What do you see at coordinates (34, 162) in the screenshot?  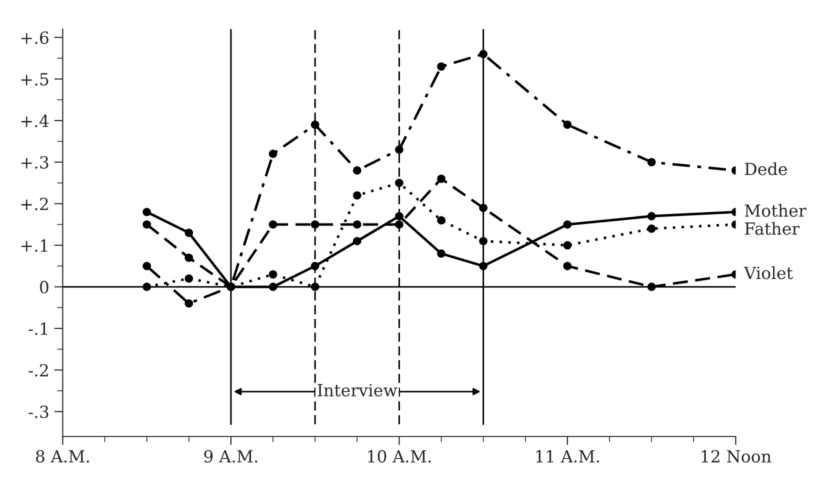 I see `y-tick-label: +.3` at bounding box center [34, 162].